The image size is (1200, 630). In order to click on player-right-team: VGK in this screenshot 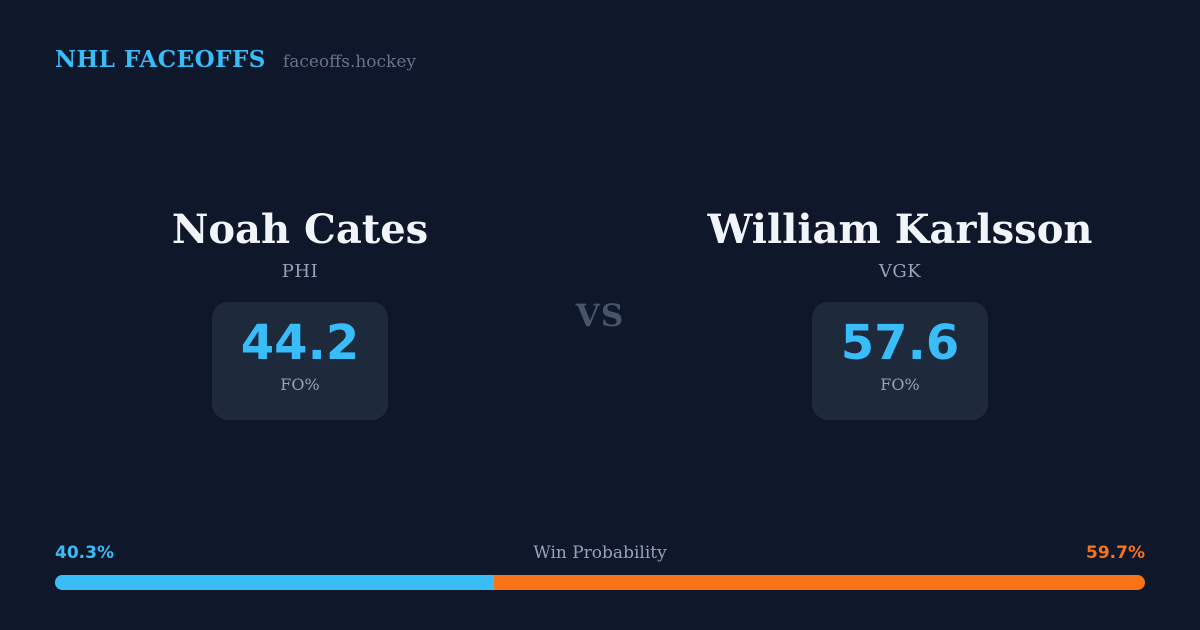, I will do `click(900, 271)`.